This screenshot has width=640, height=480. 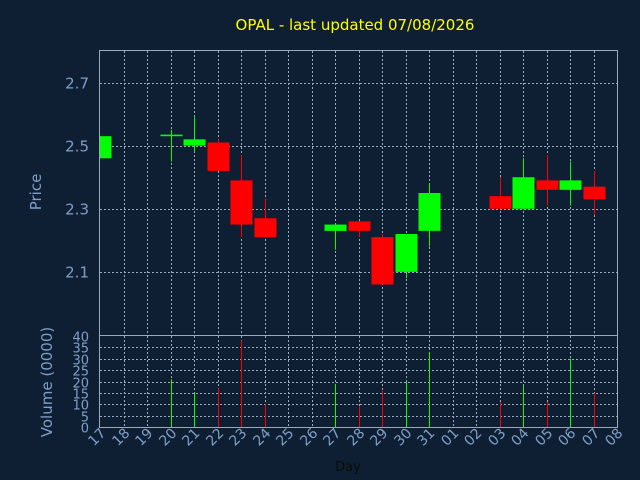 What do you see at coordinates (285, 438) in the screenshot?
I see `x-tick-label: 25` at bounding box center [285, 438].